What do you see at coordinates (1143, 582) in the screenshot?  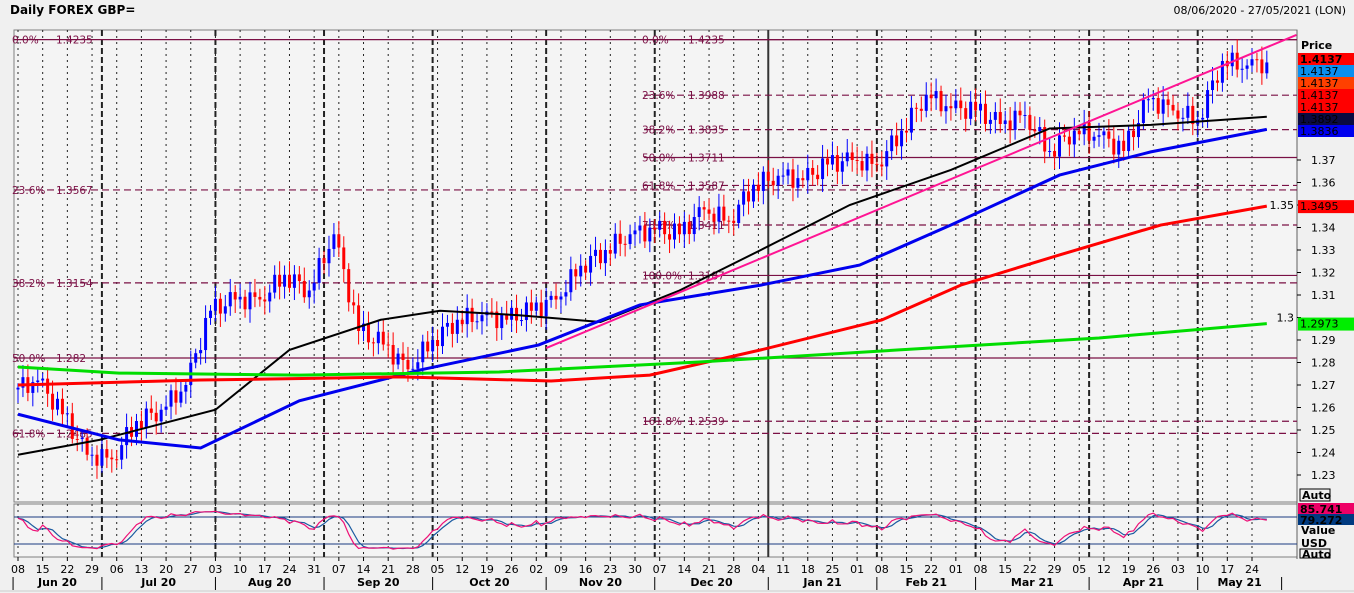 I see `month-label: Apr 21` at bounding box center [1143, 582].